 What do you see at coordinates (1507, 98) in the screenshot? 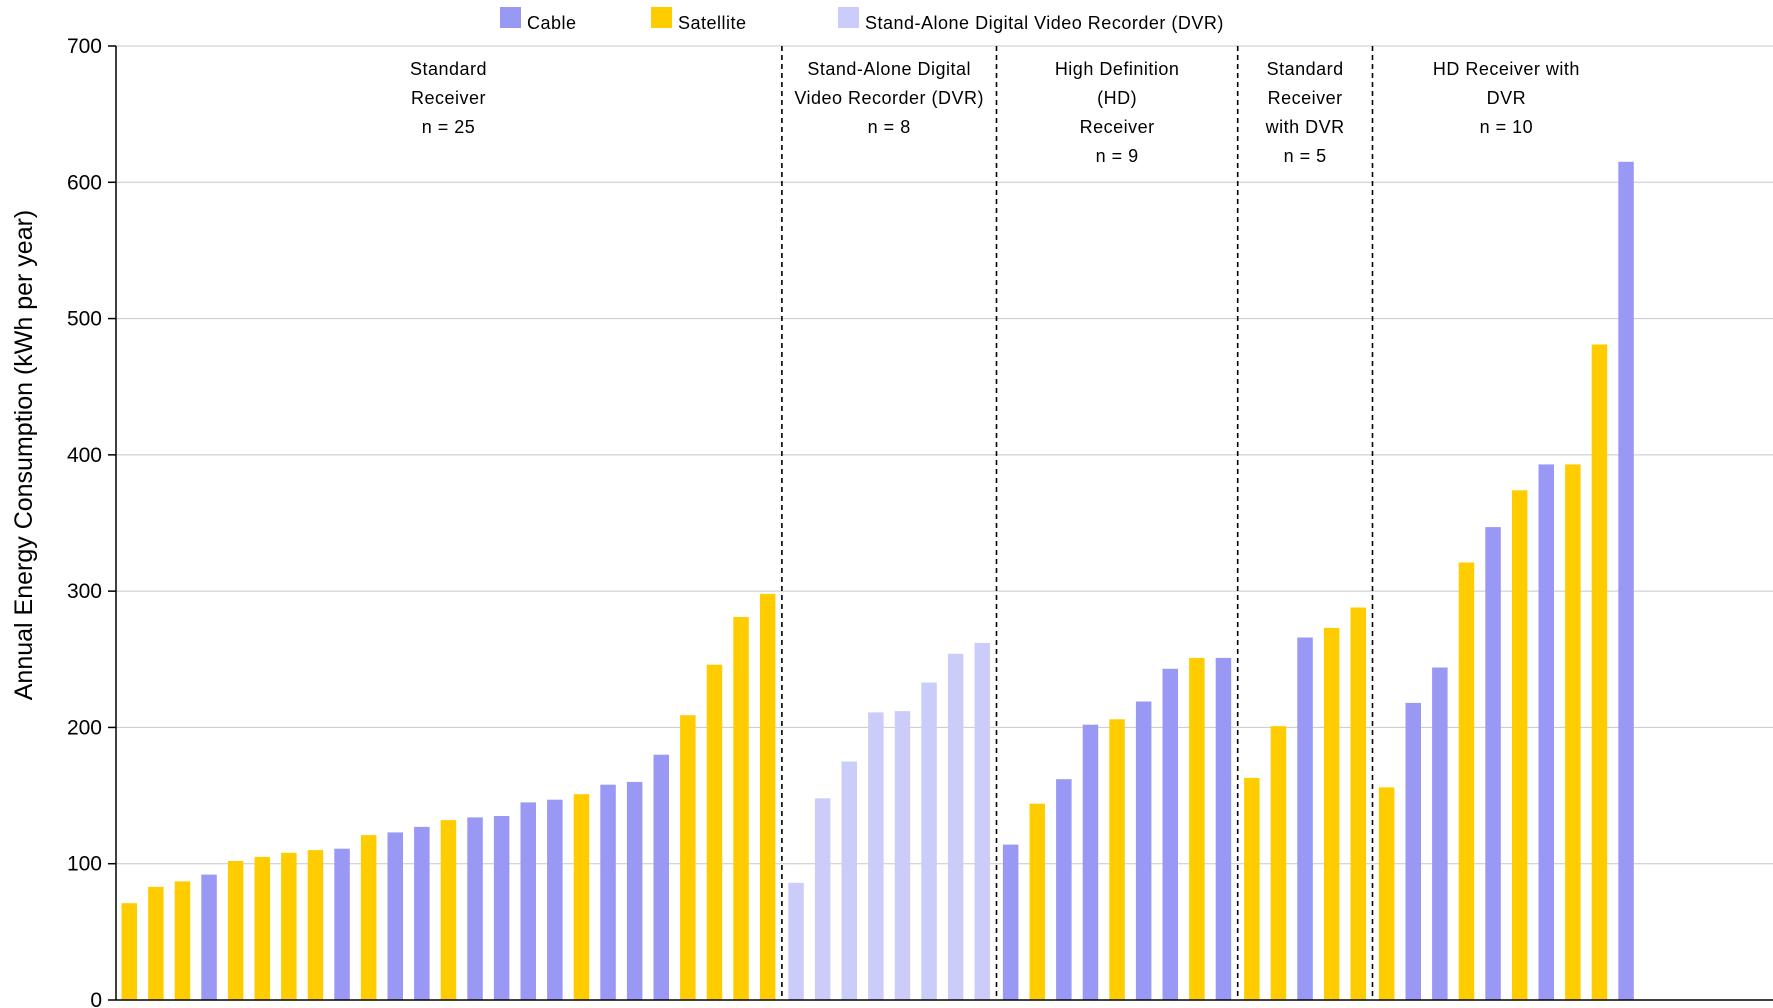
I see `group-label-line: DVR` at bounding box center [1507, 98].